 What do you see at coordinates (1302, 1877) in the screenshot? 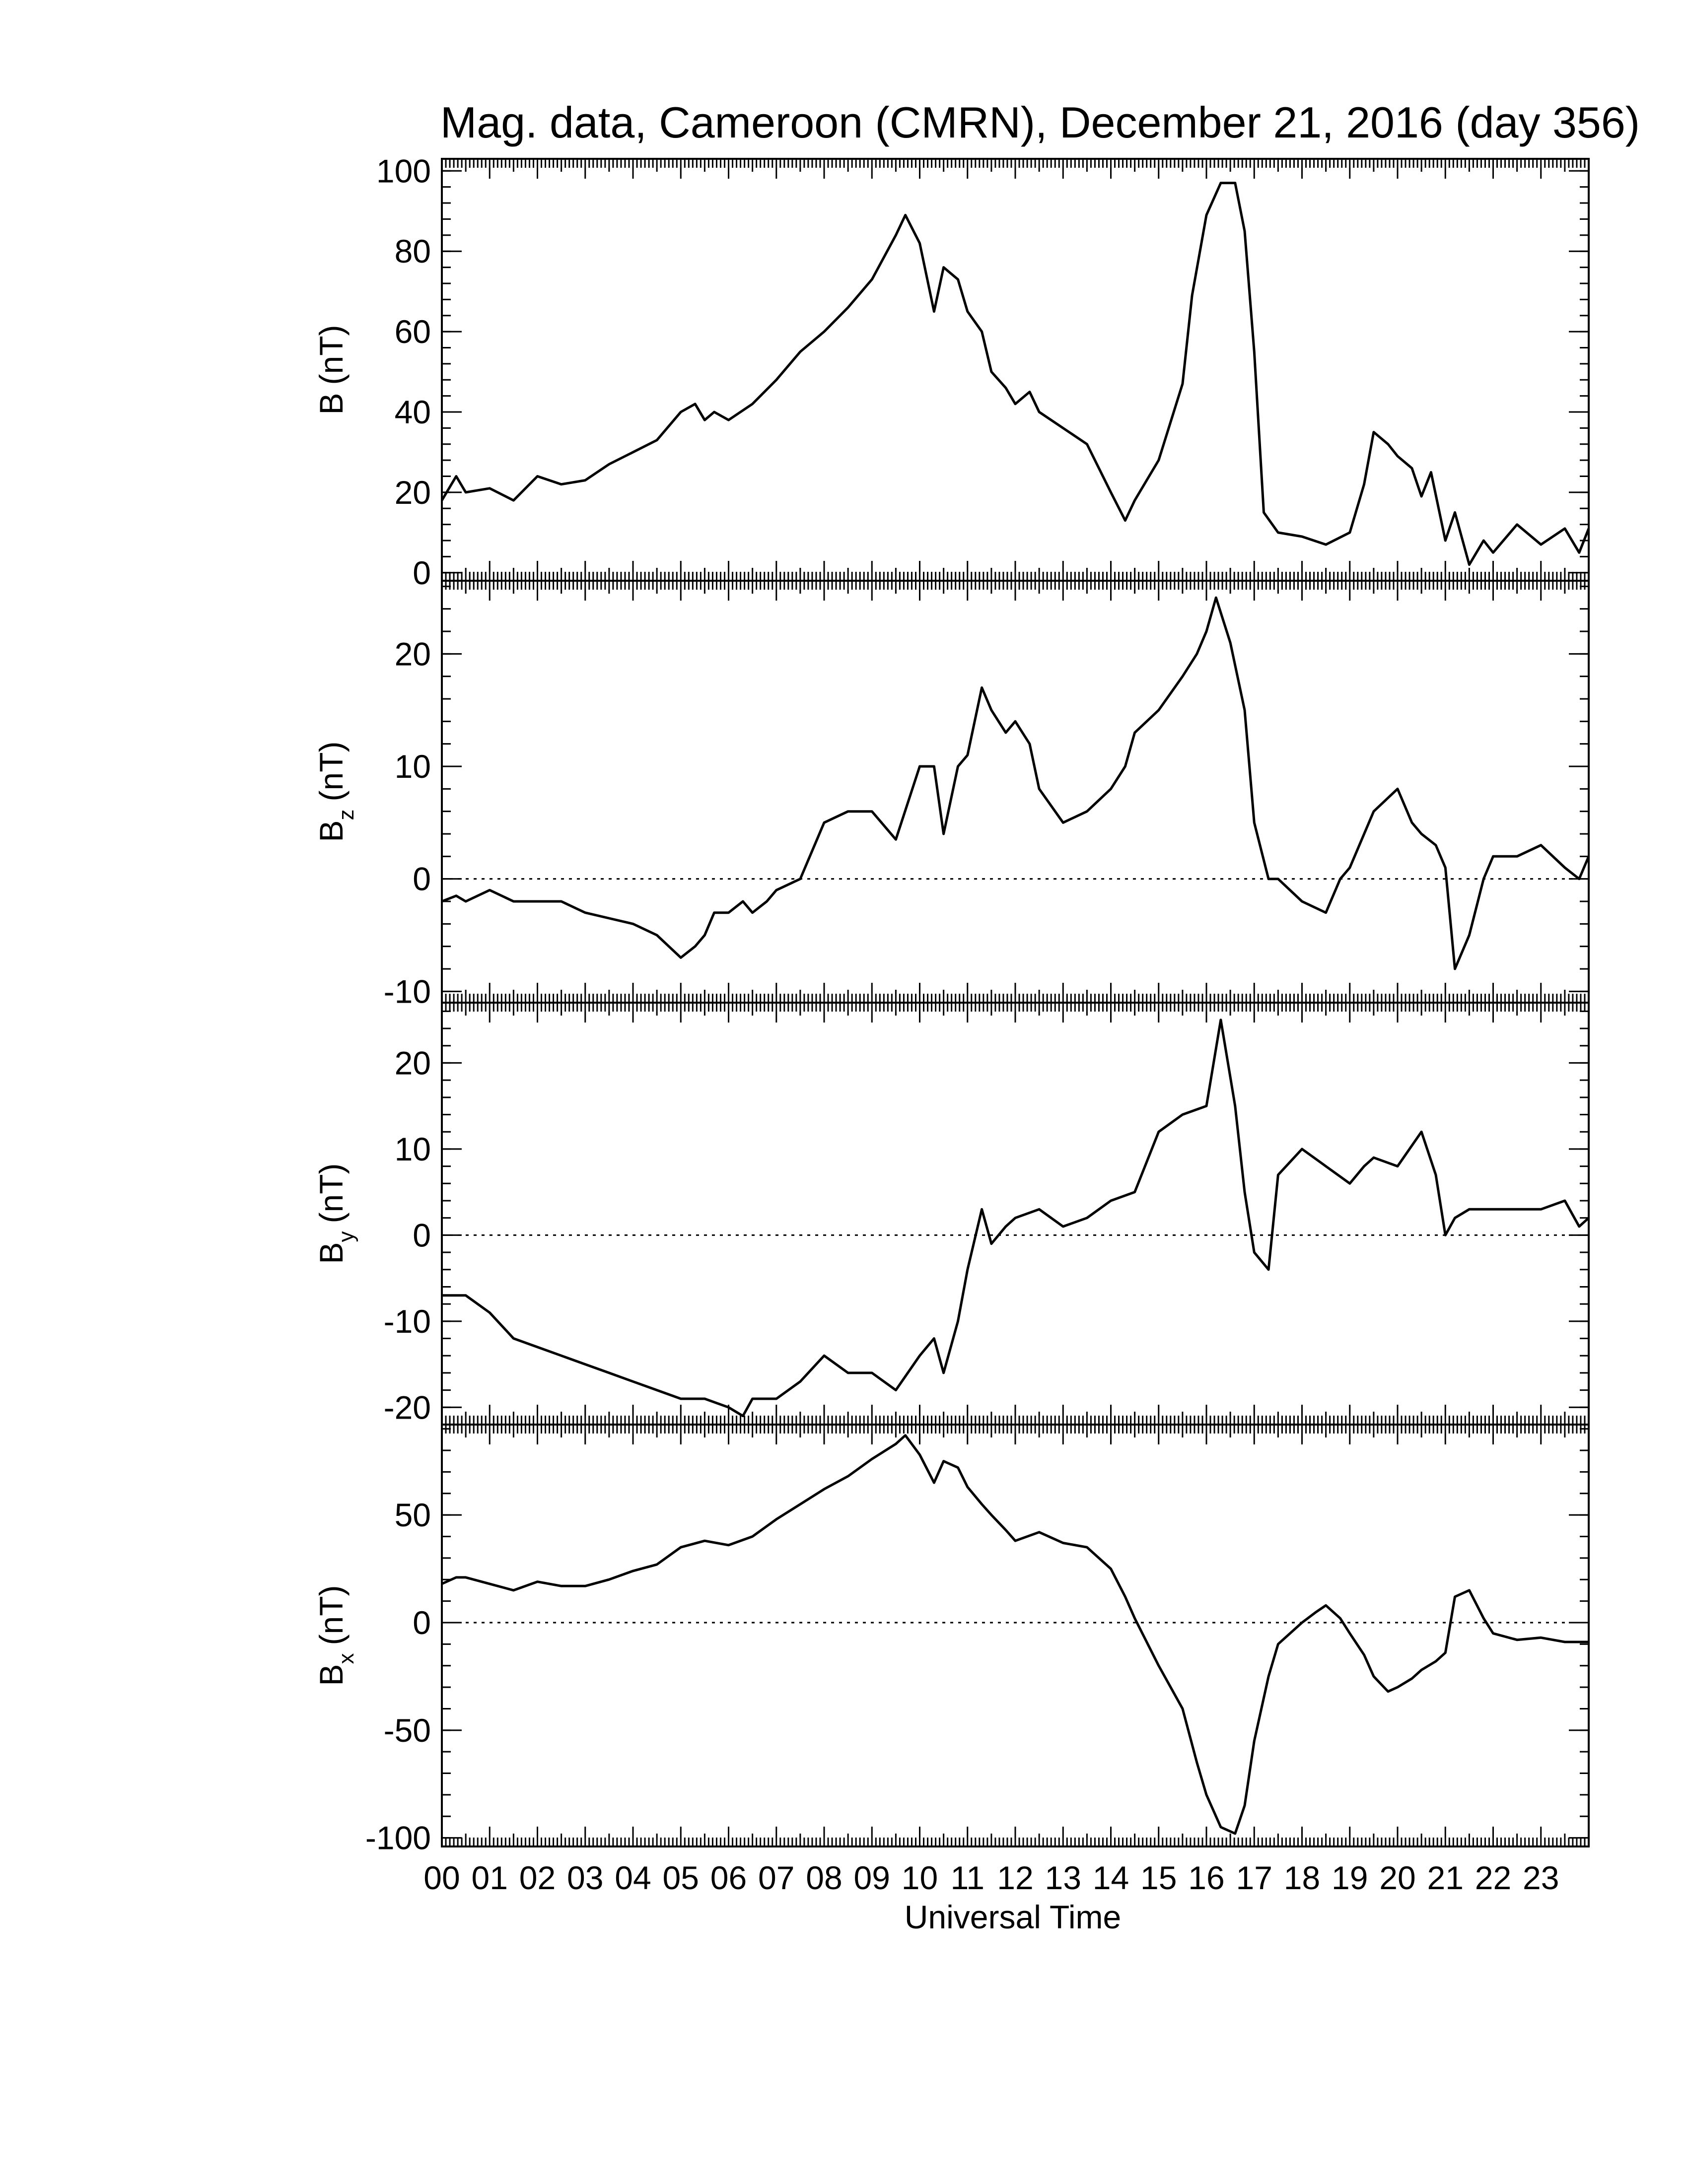
I see `x-tick-label: 18` at bounding box center [1302, 1877].